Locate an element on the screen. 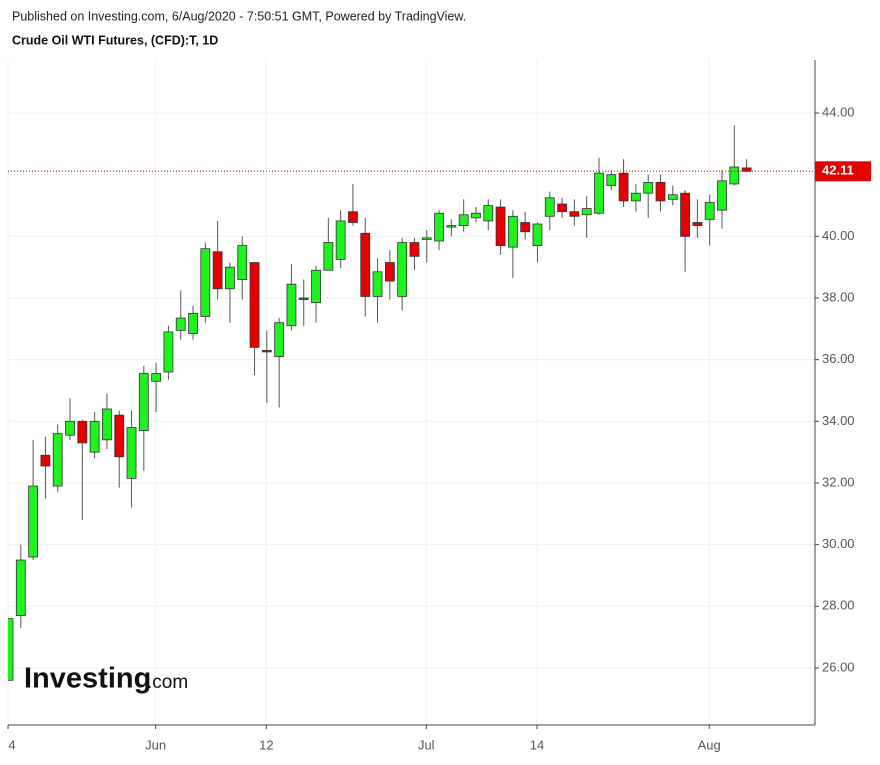 Image resolution: width=880 pixels, height=765 pixels. y-tick-label: 40.00 is located at coordinates (838, 235).